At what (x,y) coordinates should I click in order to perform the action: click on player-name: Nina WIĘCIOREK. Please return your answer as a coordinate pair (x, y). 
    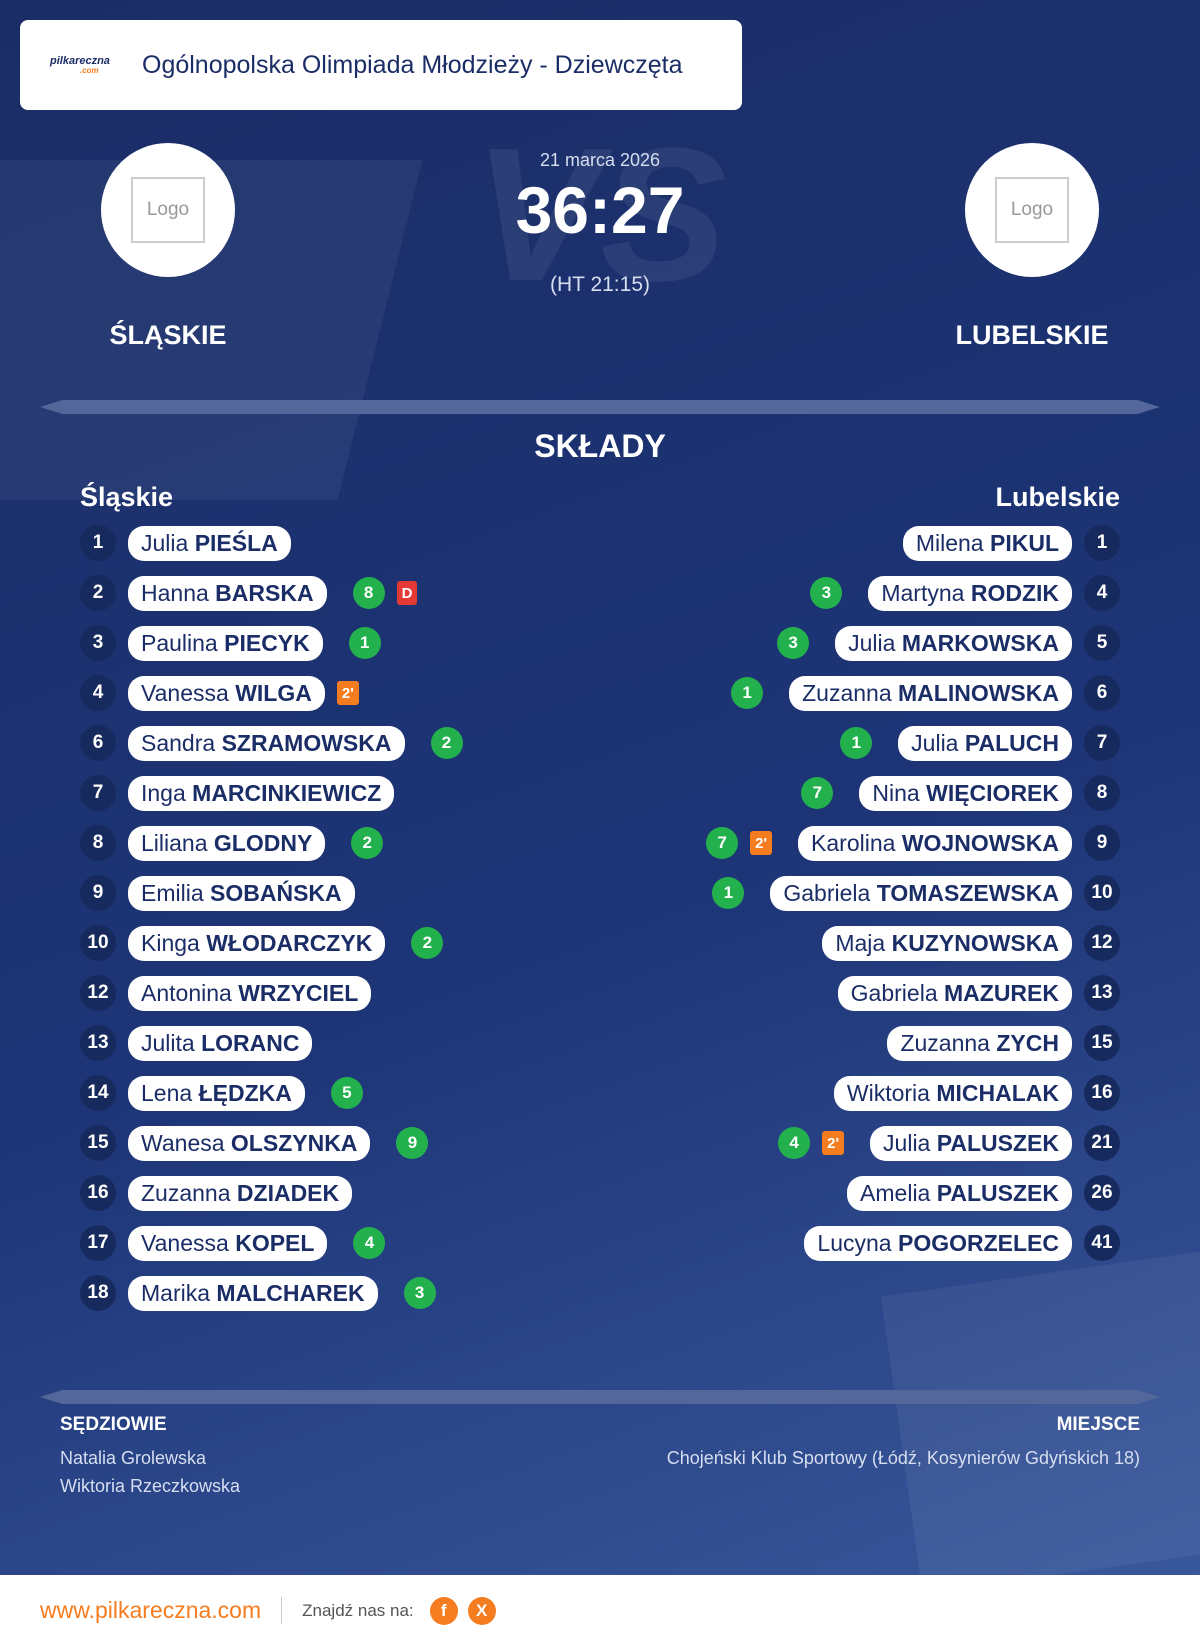
    Looking at the image, I should click on (965, 793).